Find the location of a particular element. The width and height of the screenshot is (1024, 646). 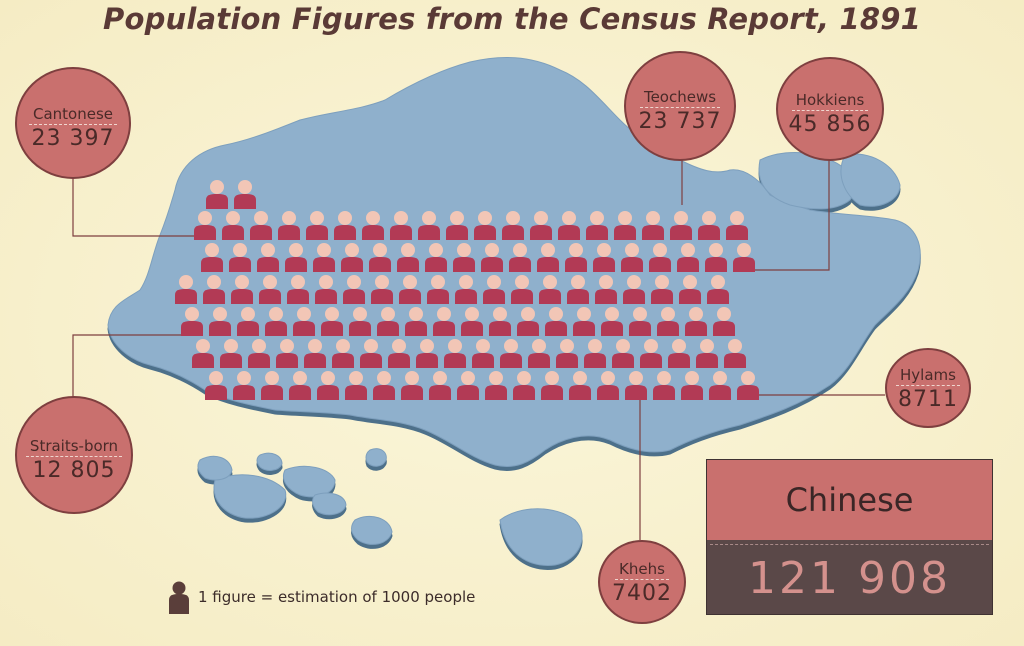

total-label: Chinese is located at coordinates (849, 500).